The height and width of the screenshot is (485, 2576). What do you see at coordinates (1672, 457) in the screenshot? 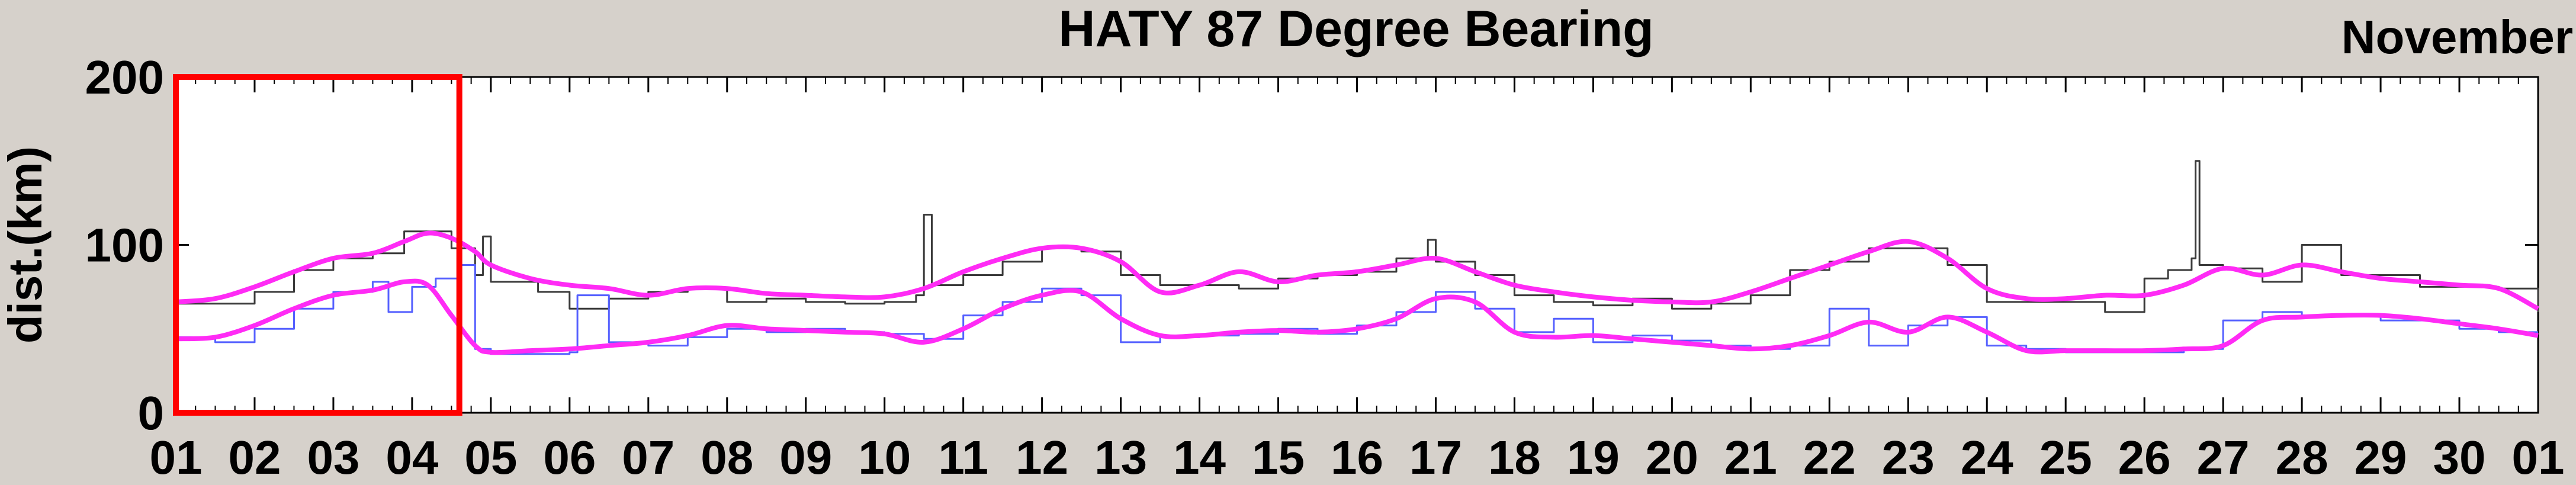
I see `x-tick-label: 20` at bounding box center [1672, 457].